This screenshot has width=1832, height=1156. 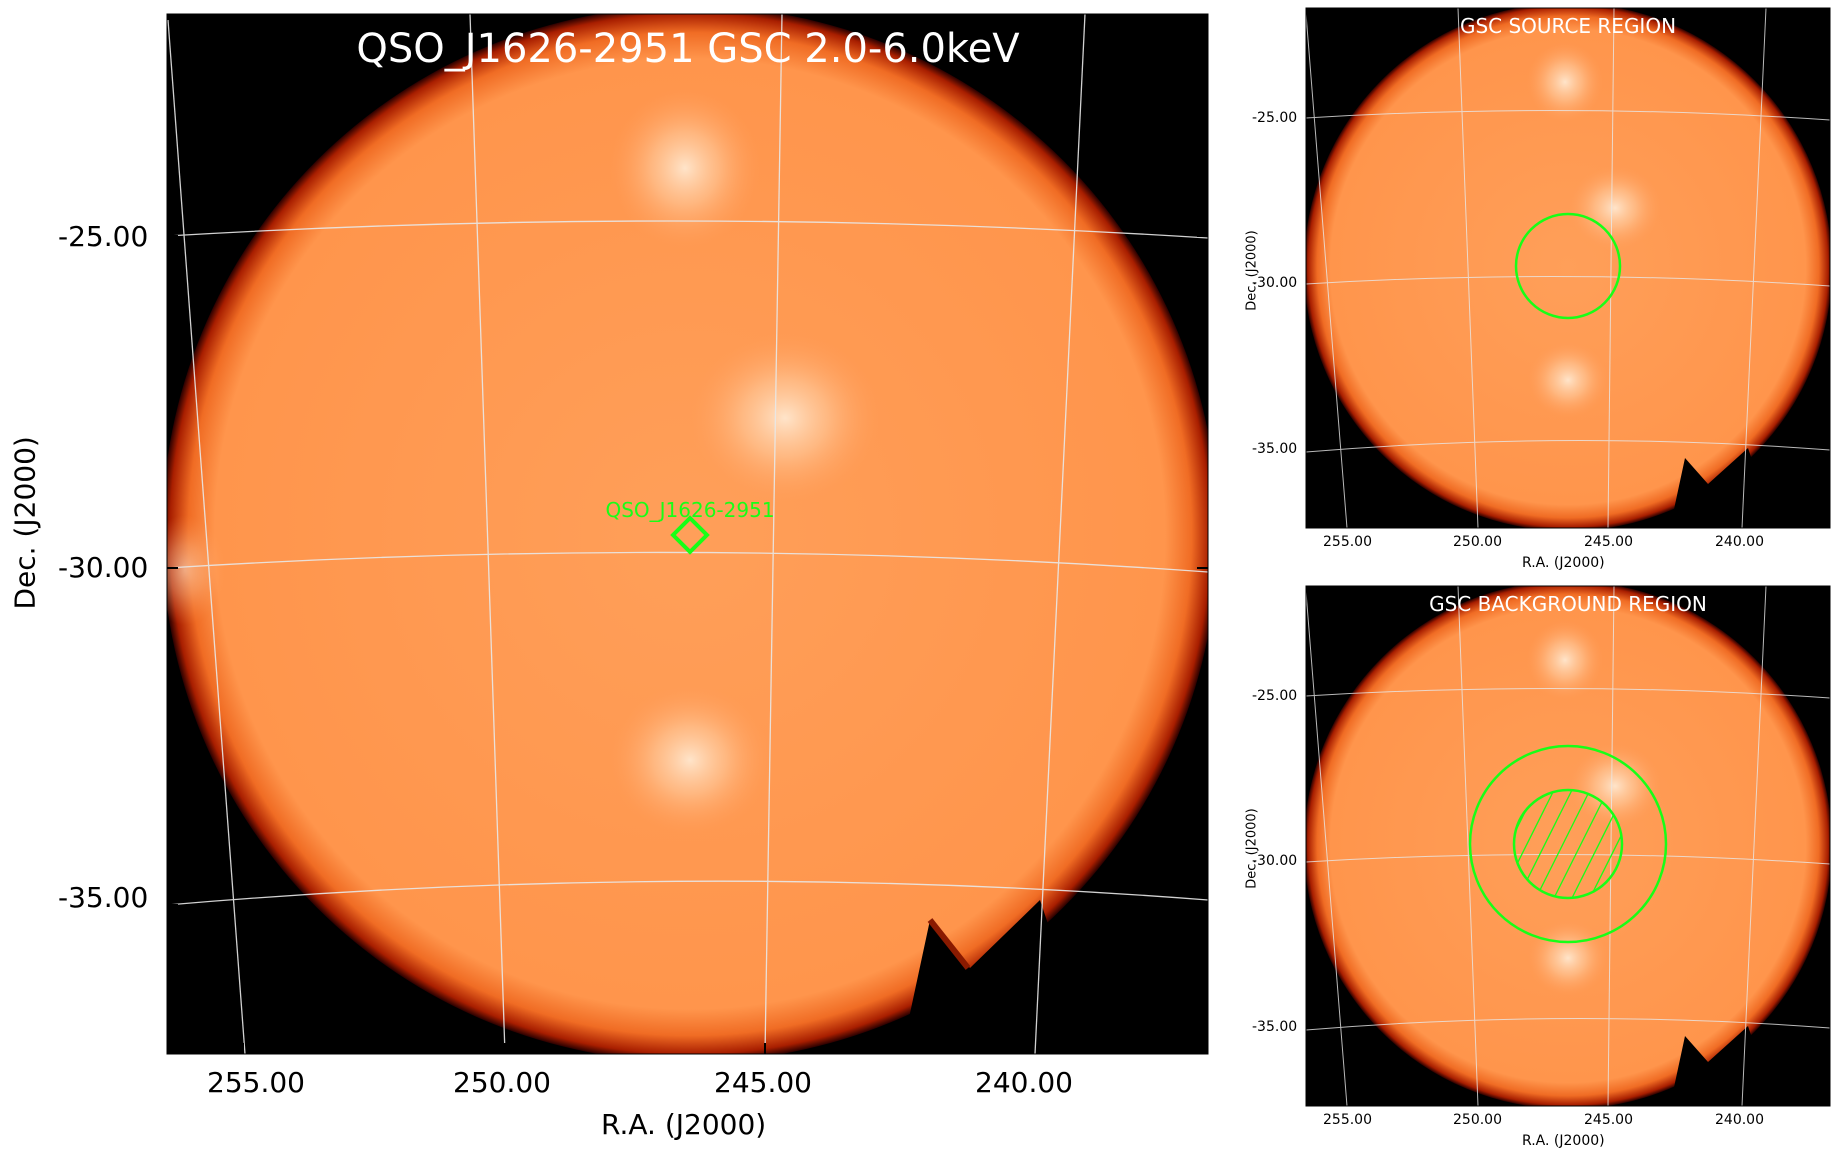 I want to click on source-marker-diamond, so click(x=690, y=535).